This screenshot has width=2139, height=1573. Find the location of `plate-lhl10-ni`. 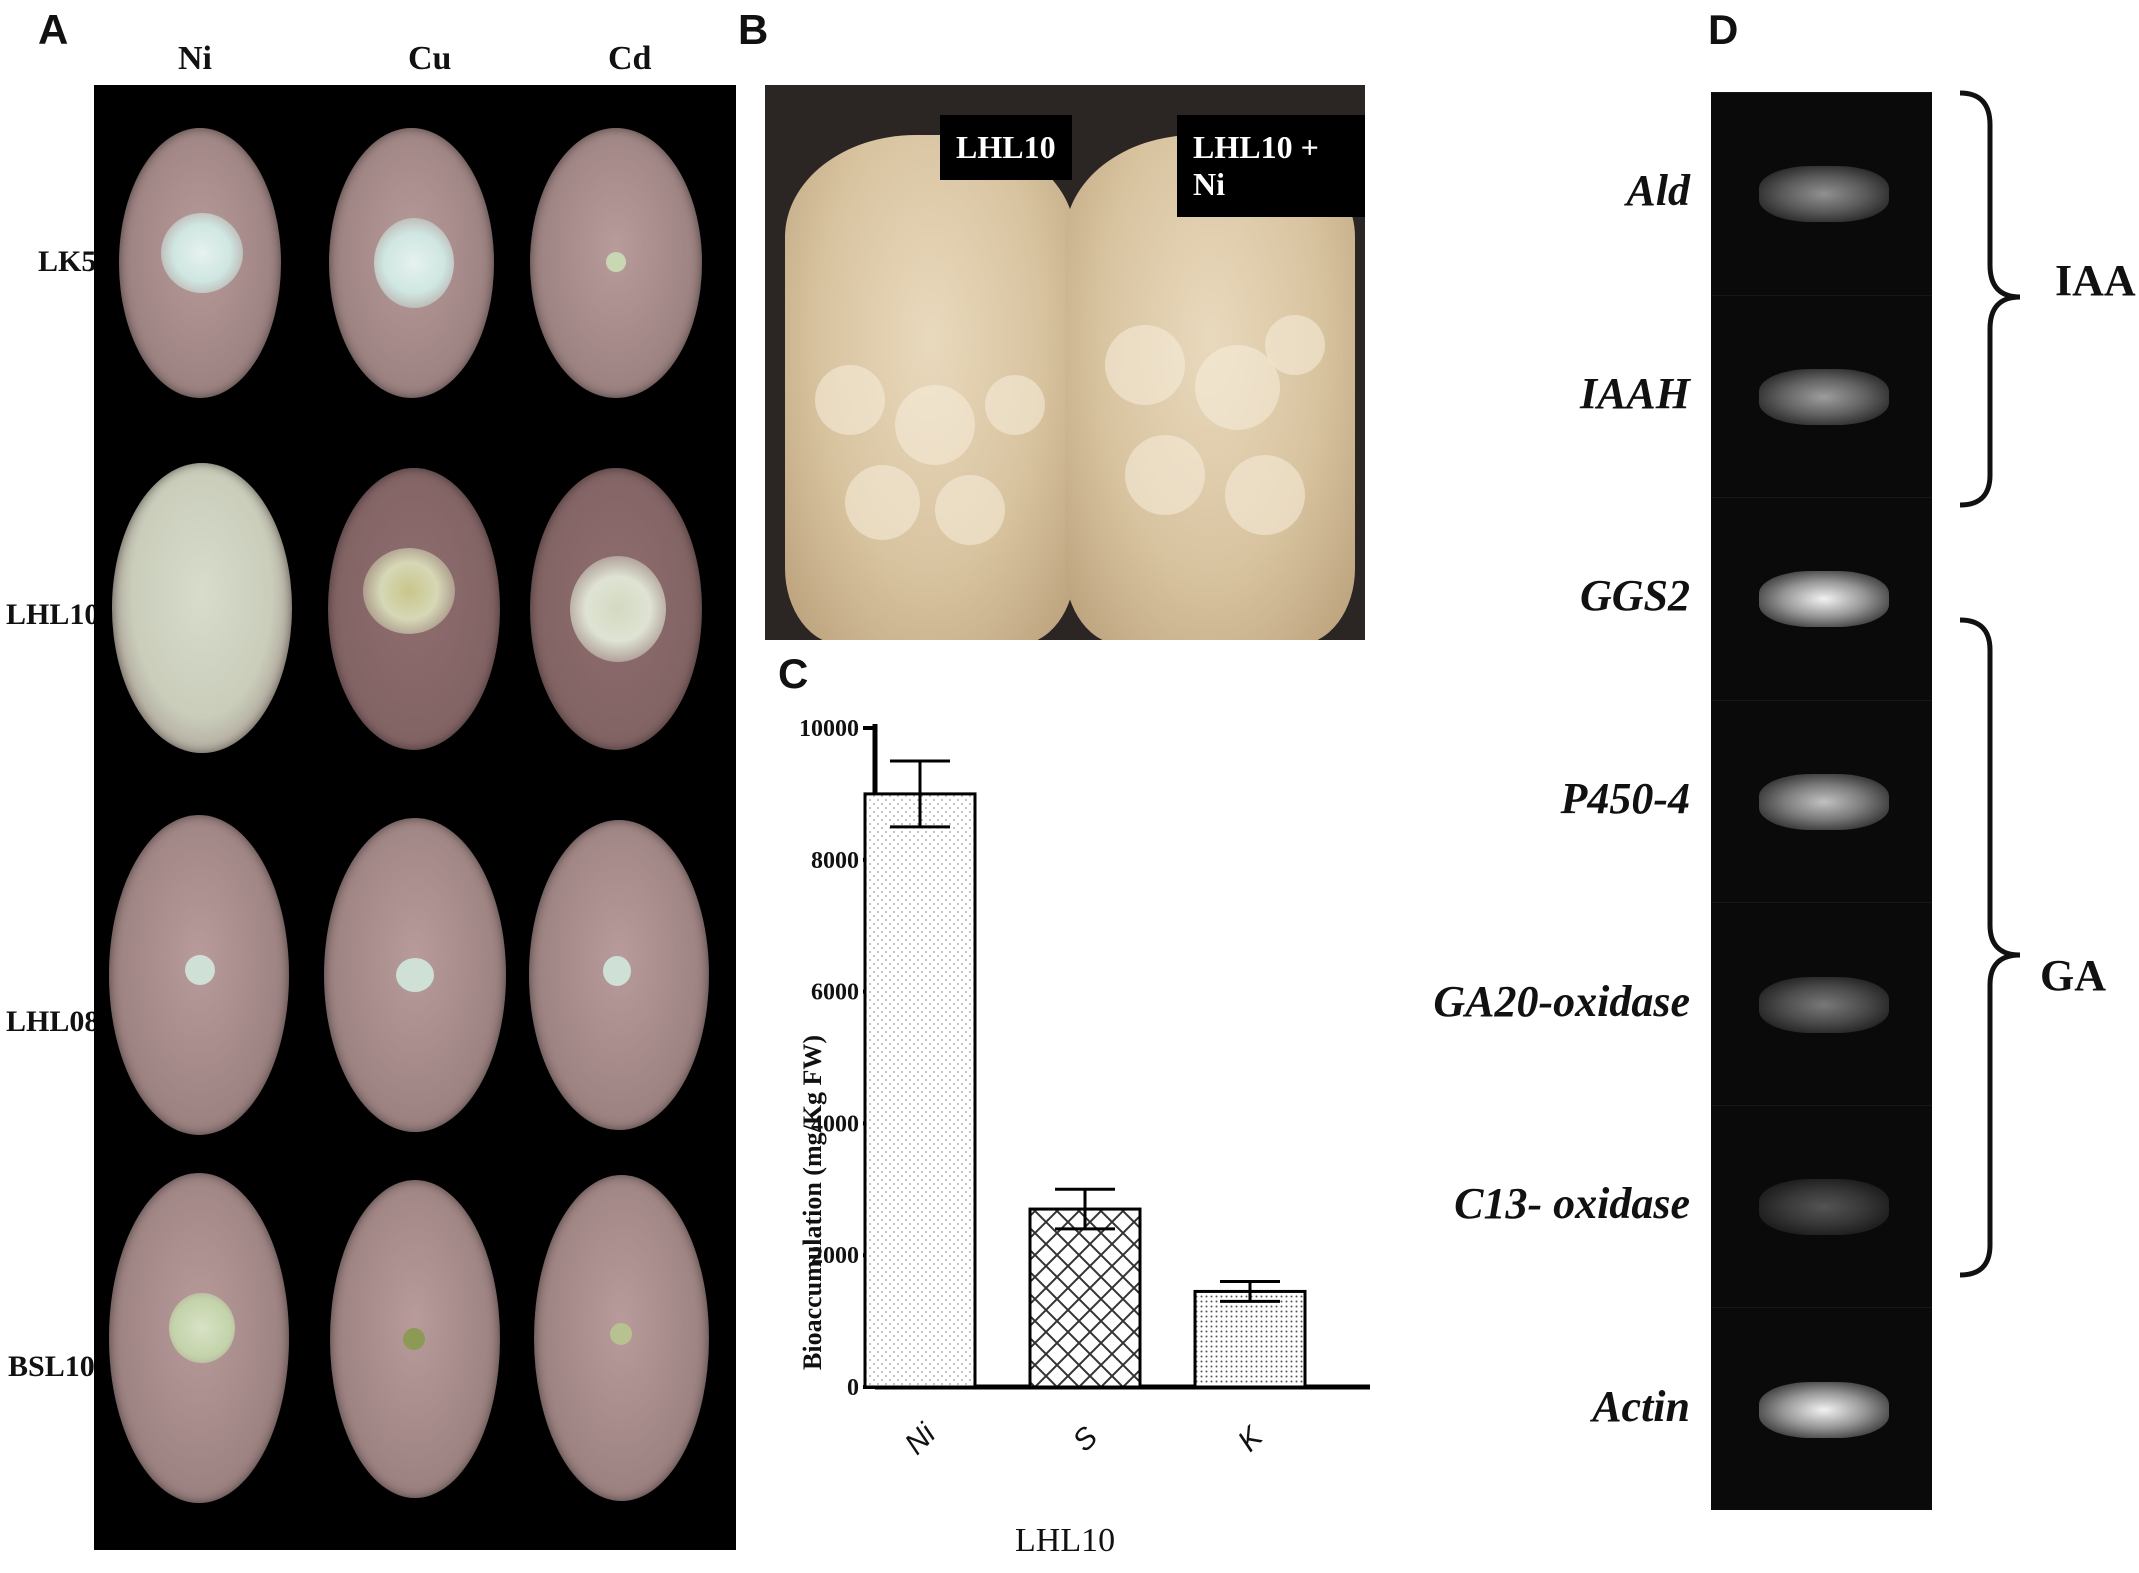

plate-lhl10-ni is located at coordinates (202, 608).